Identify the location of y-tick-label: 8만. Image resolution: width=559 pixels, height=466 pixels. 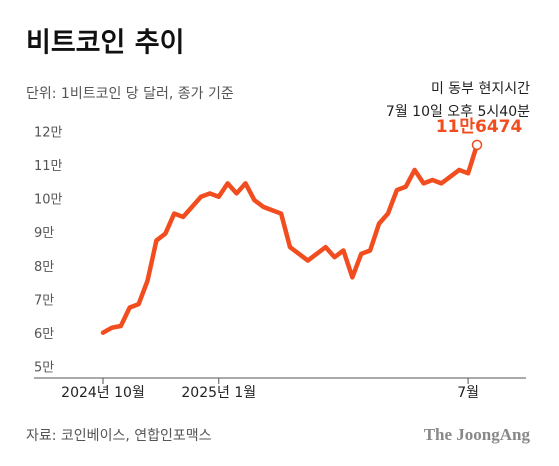
(44, 267).